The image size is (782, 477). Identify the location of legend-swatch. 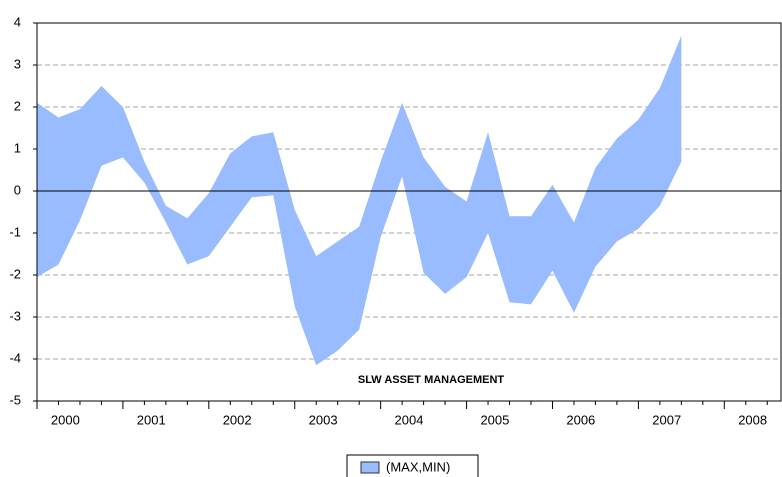
(370, 467).